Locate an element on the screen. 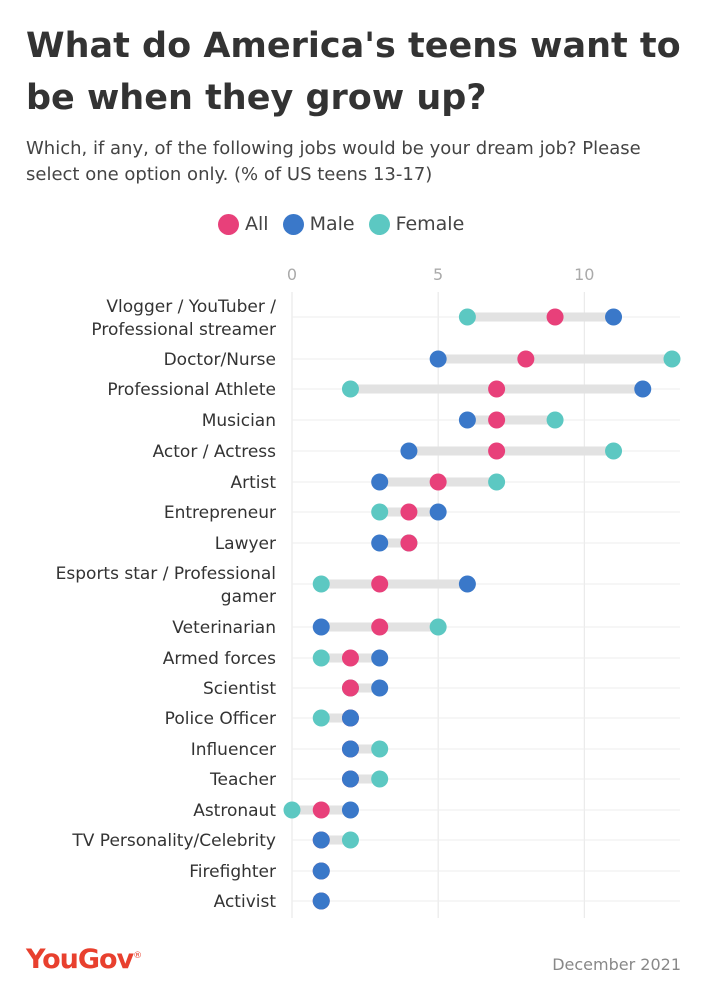  category-label: Professional Athlete is located at coordinates (191, 390).